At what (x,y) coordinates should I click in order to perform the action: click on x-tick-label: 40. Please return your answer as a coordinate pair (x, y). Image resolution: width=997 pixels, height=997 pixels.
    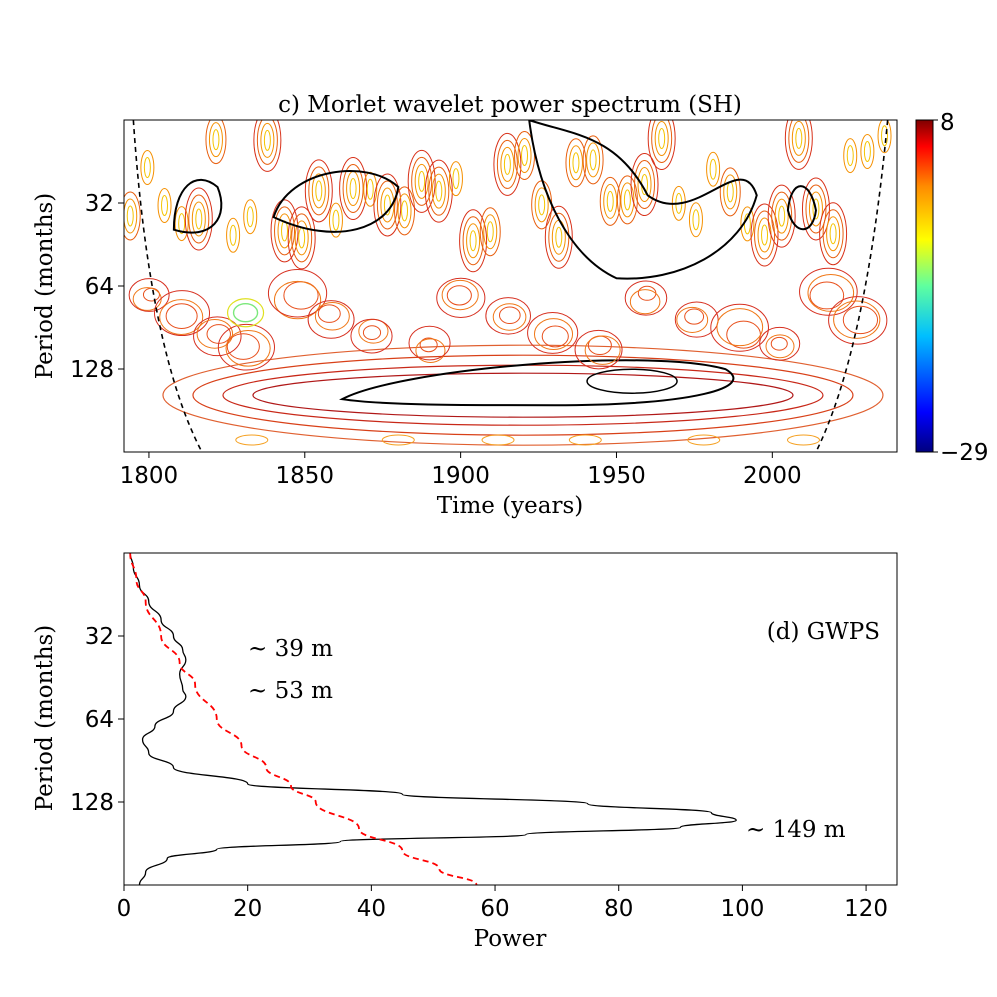
    Looking at the image, I should click on (371, 909).